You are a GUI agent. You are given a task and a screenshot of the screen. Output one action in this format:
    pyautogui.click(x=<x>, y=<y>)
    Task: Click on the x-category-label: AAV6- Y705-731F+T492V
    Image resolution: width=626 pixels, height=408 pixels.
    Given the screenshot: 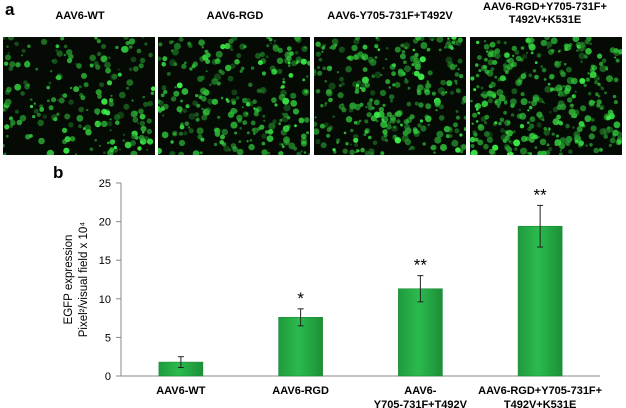 What is the action you would take?
    pyautogui.click(x=421, y=396)
    